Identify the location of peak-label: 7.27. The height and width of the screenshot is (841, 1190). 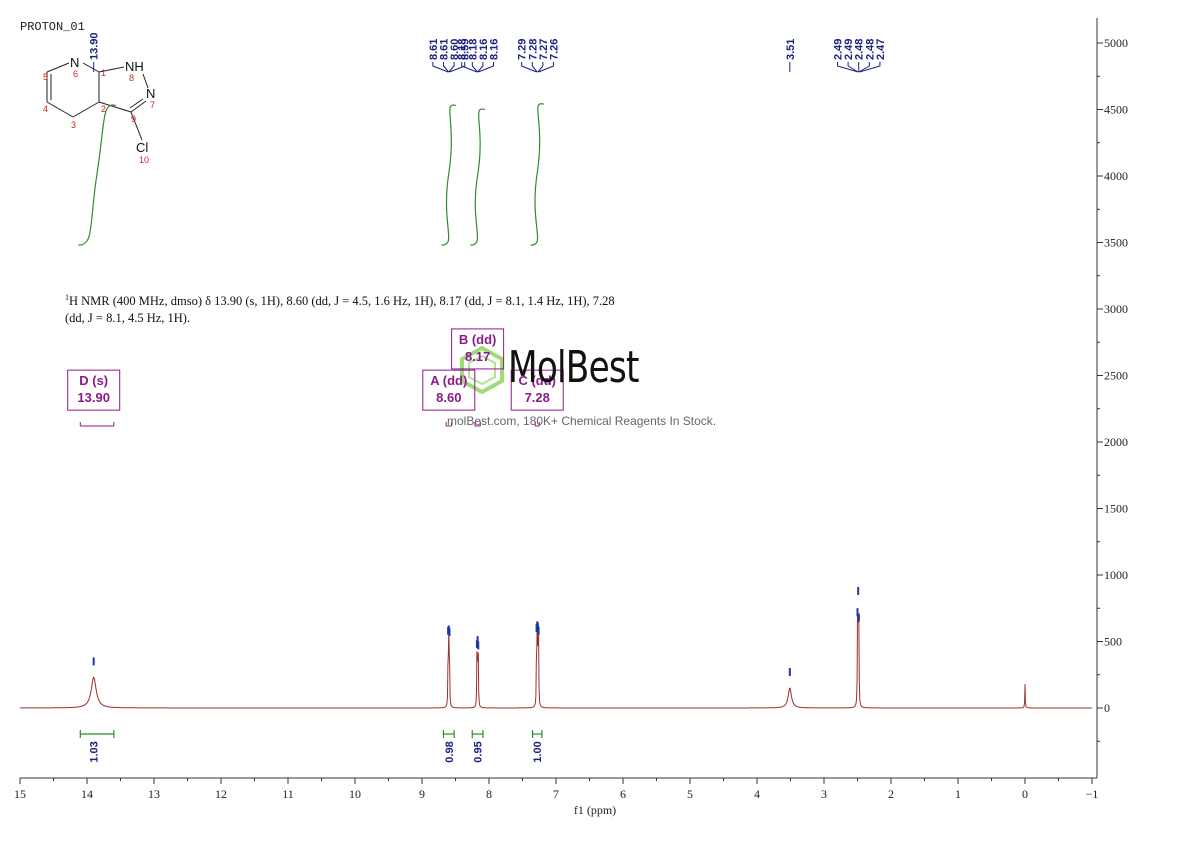
(544, 49).